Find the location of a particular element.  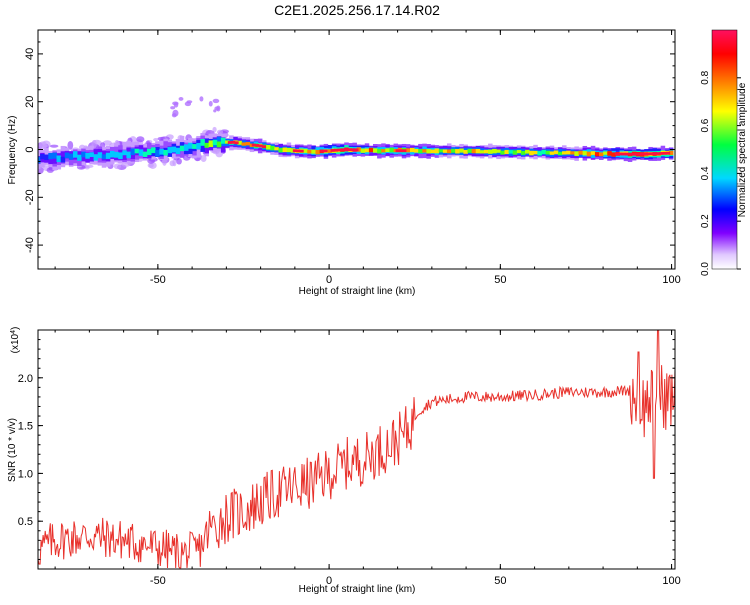

snr-y-tick-label: 1.0 is located at coordinates (25, 474).